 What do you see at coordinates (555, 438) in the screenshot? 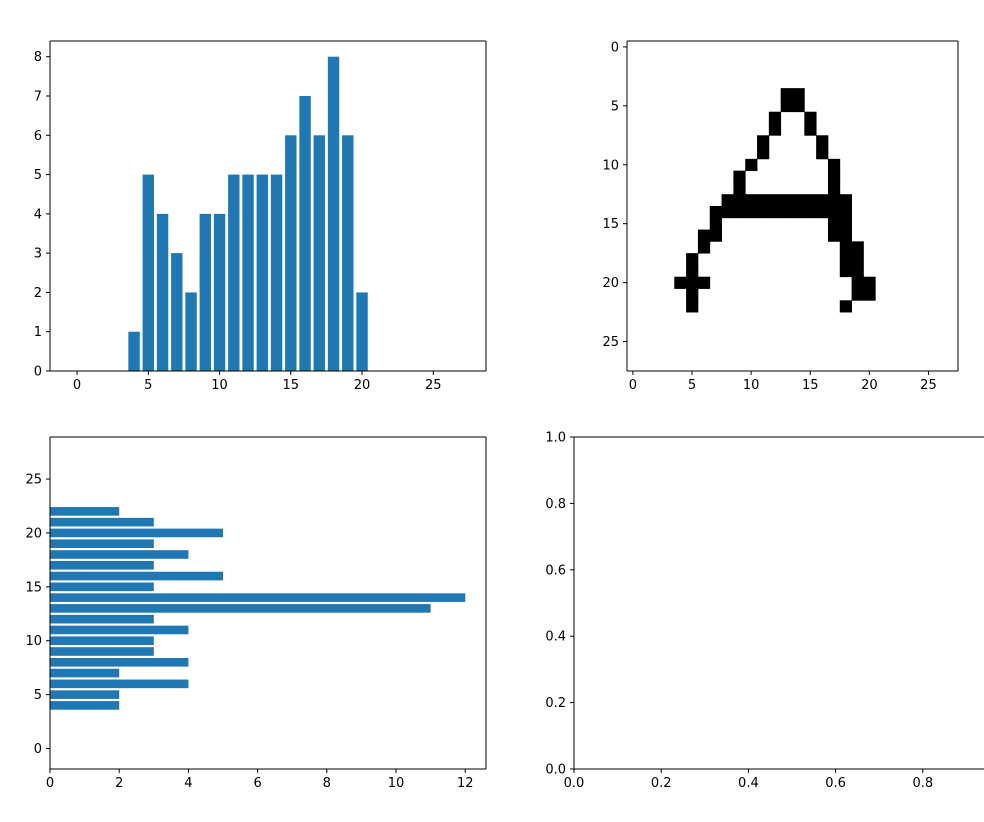
I see `y-tick-label: 1.0` at bounding box center [555, 438].